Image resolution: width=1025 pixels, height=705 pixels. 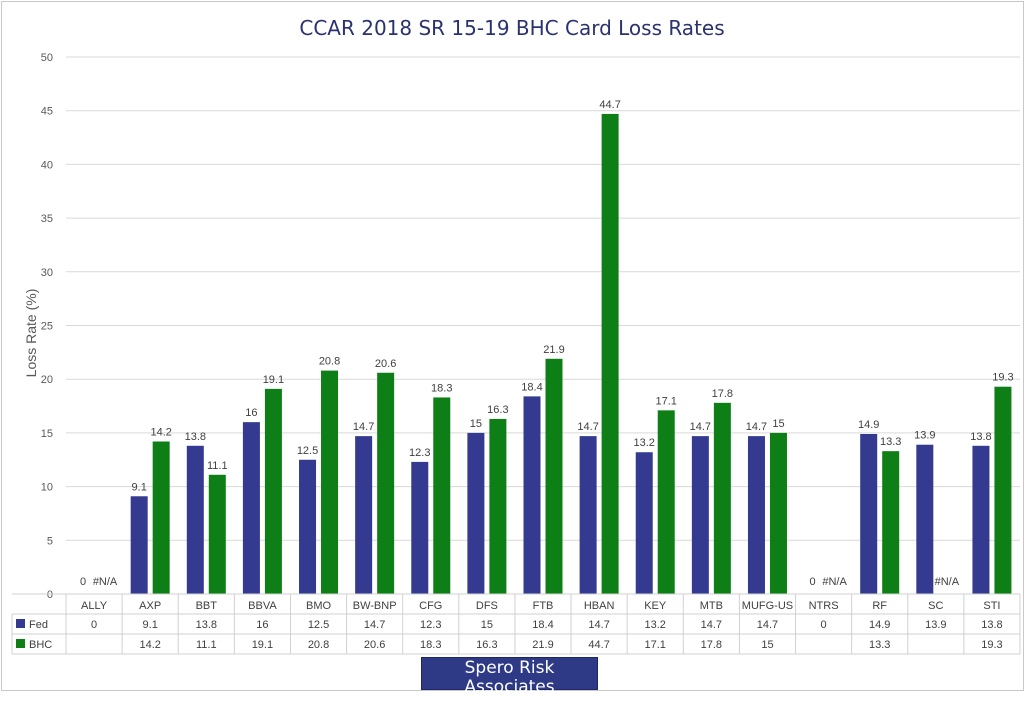 I want to click on data-label: 17.8, so click(x=722, y=394).